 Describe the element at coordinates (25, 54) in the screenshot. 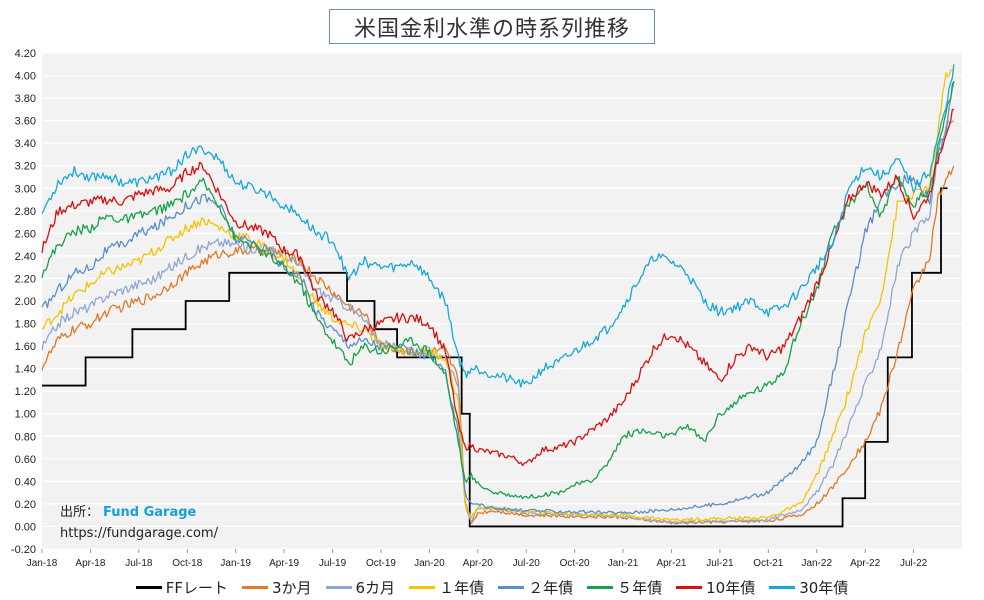

I see `y-tick-label: 4.20` at that location.